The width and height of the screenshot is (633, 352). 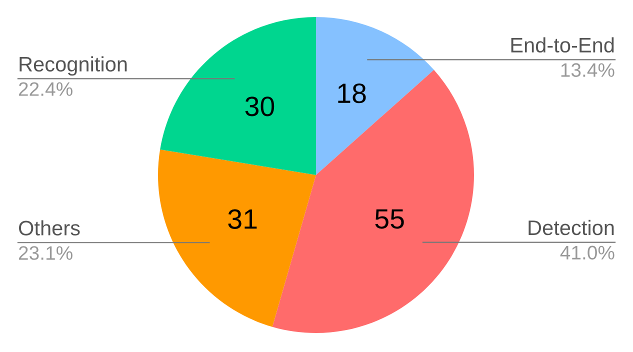 What do you see at coordinates (73, 66) in the screenshot?
I see `slice-label: Recognition` at bounding box center [73, 66].